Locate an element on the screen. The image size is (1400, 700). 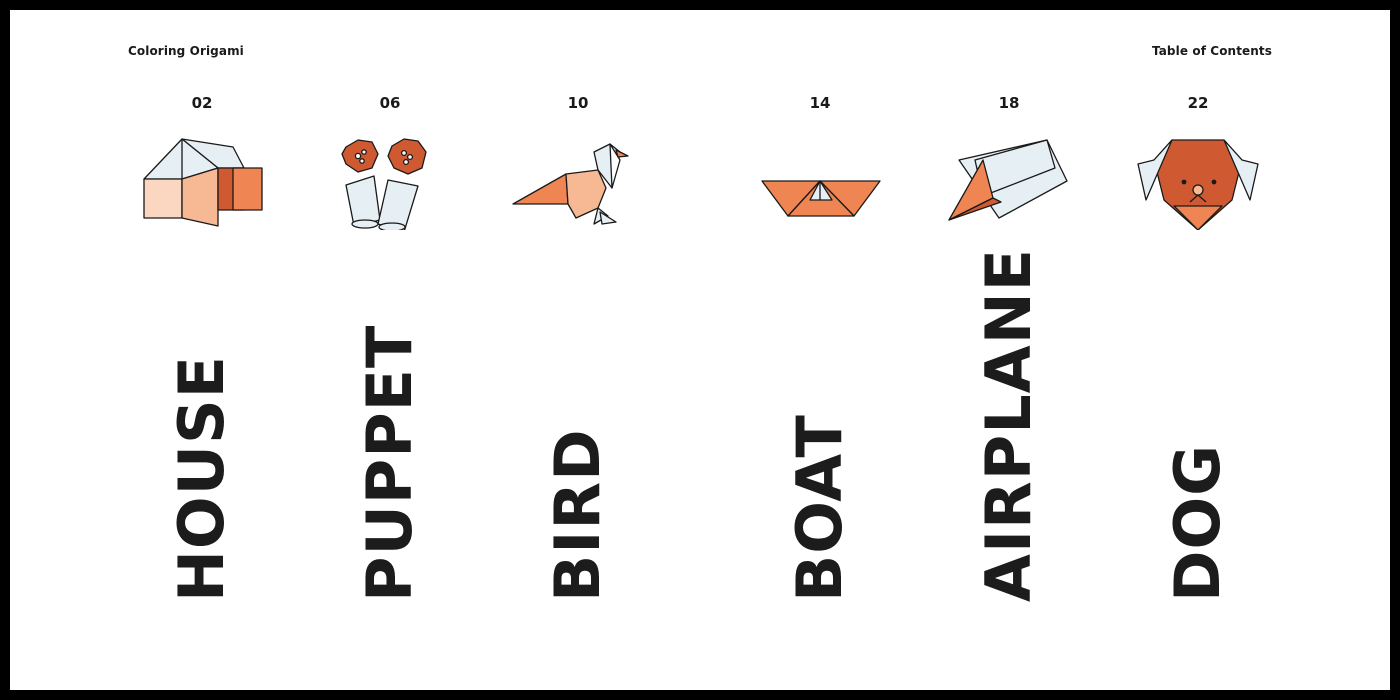
toc-entry-house: 02 HOUSE is located at coordinates (202, 350).